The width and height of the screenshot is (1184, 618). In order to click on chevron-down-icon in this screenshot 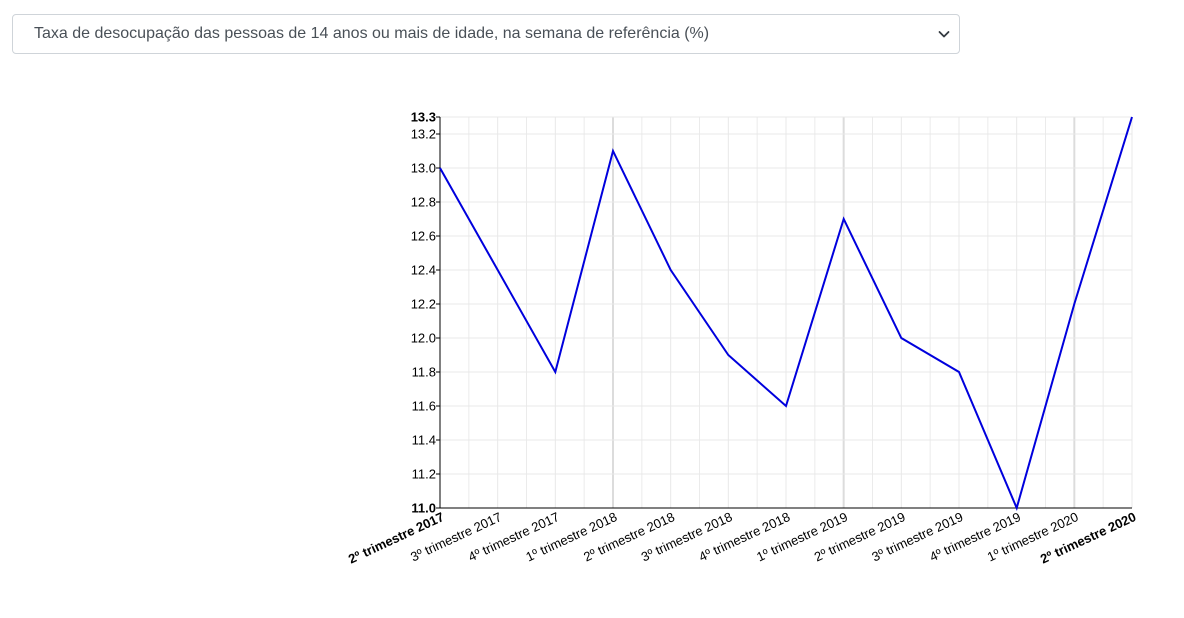, I will do `click(944, 34)`.